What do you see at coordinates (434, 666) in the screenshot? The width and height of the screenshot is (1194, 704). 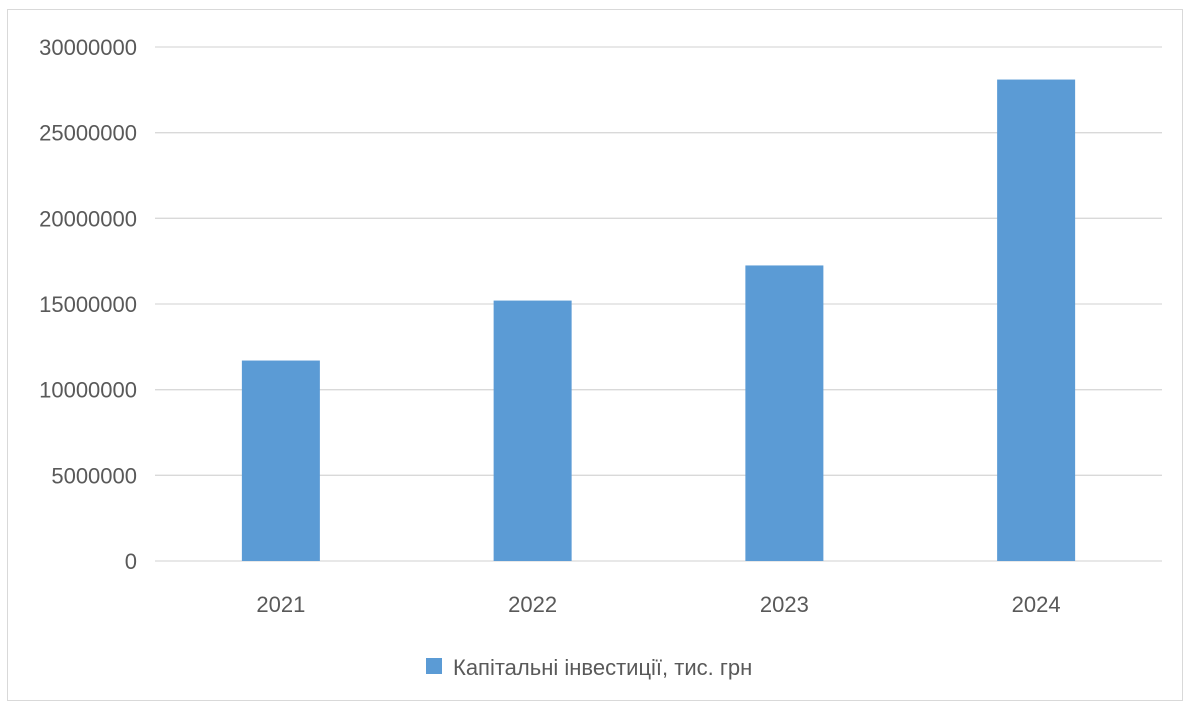 I see `legend-swatch` at bounding box center [434, 666].